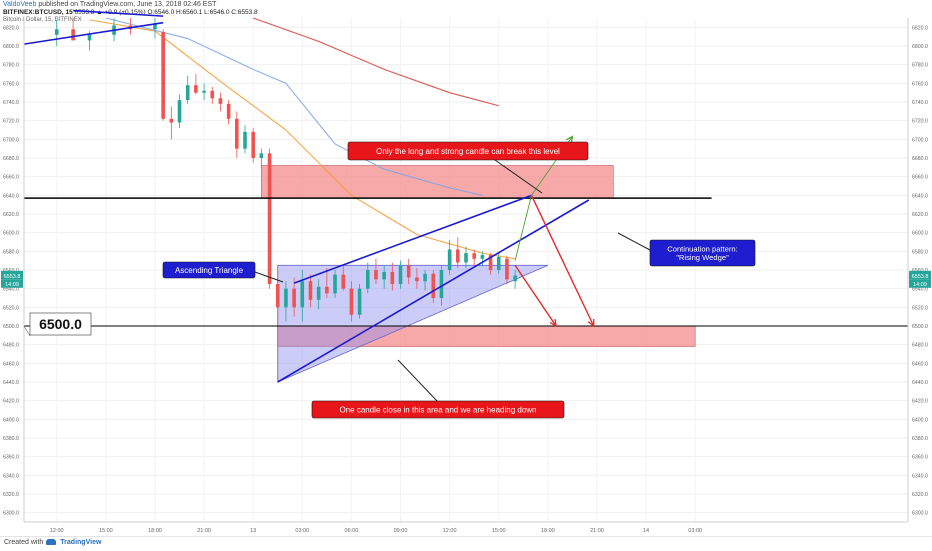 This screenshot has height=551, width=932. I want to click on price-tick-label: 6780.0, so click(920, 66).